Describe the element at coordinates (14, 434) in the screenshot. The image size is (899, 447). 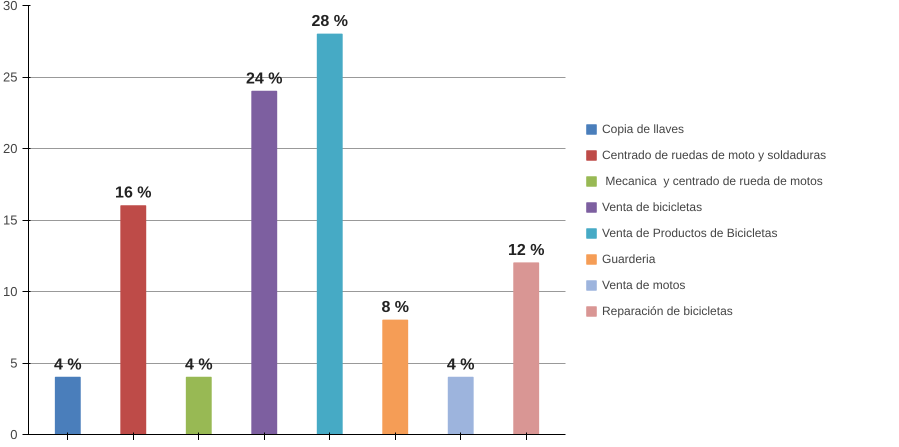
I see `y-tick-label: 0` at that location.